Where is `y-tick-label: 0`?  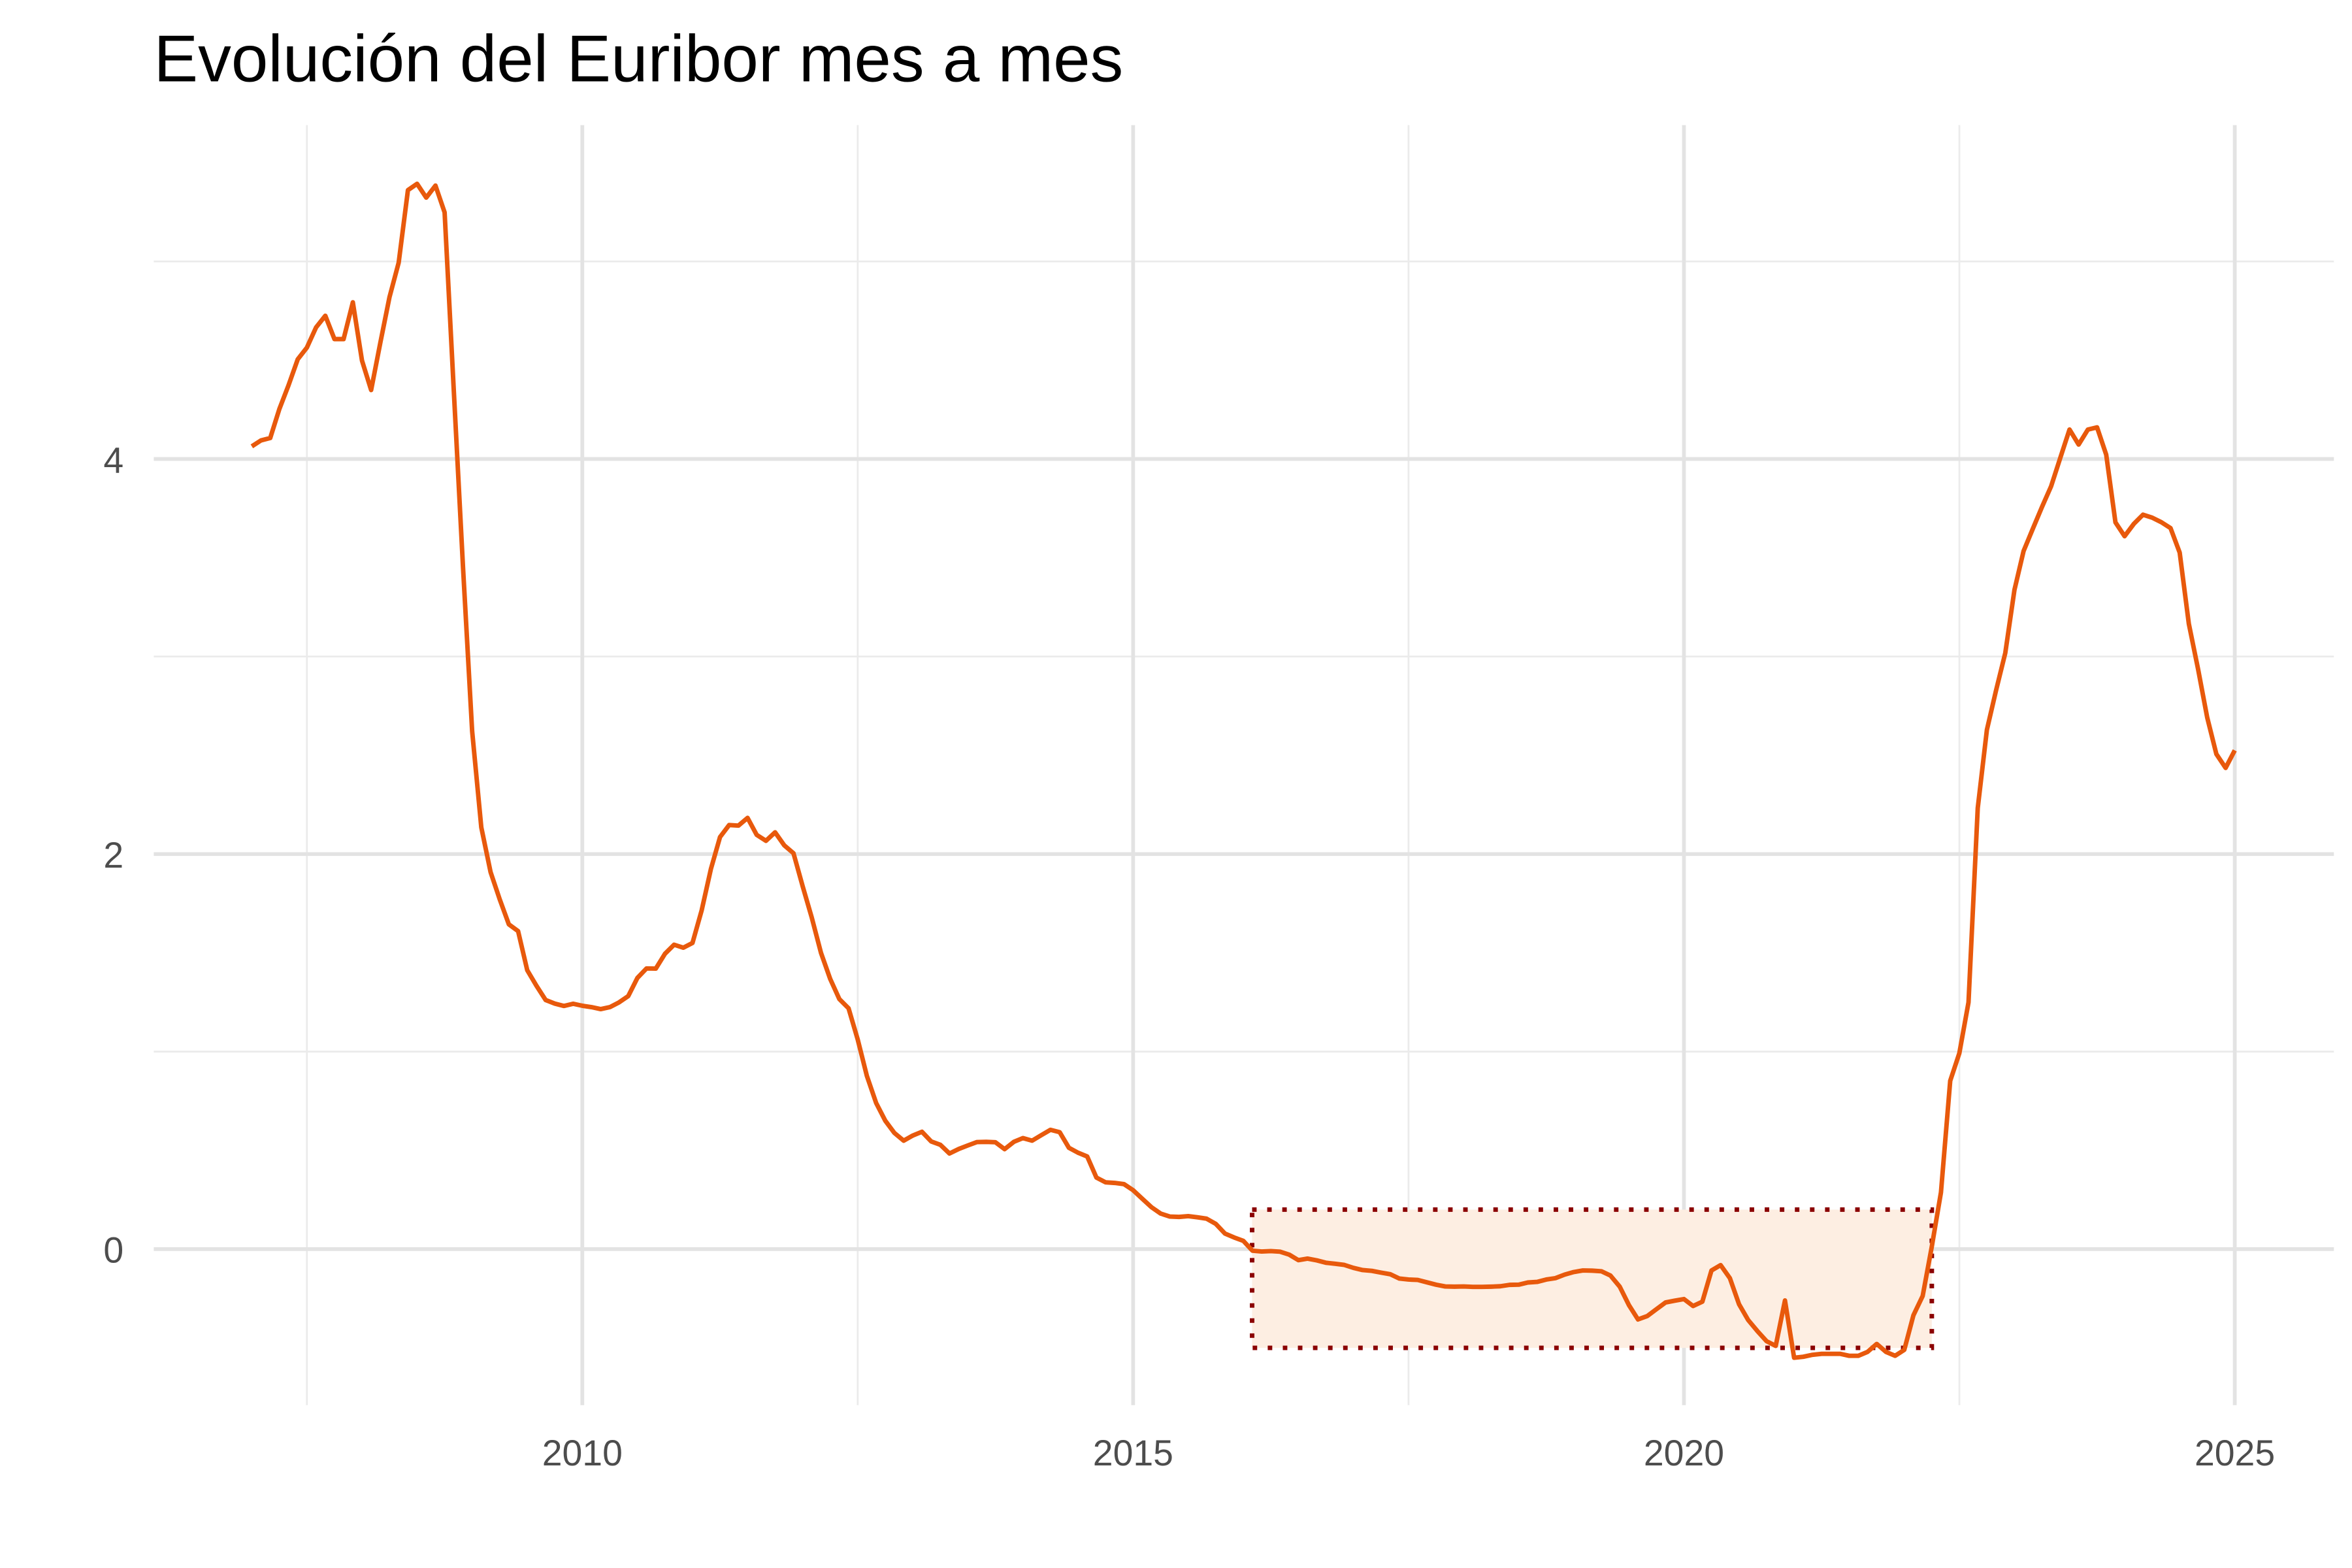
y-tick-label: 0 is located at coordinates (113, 1250).